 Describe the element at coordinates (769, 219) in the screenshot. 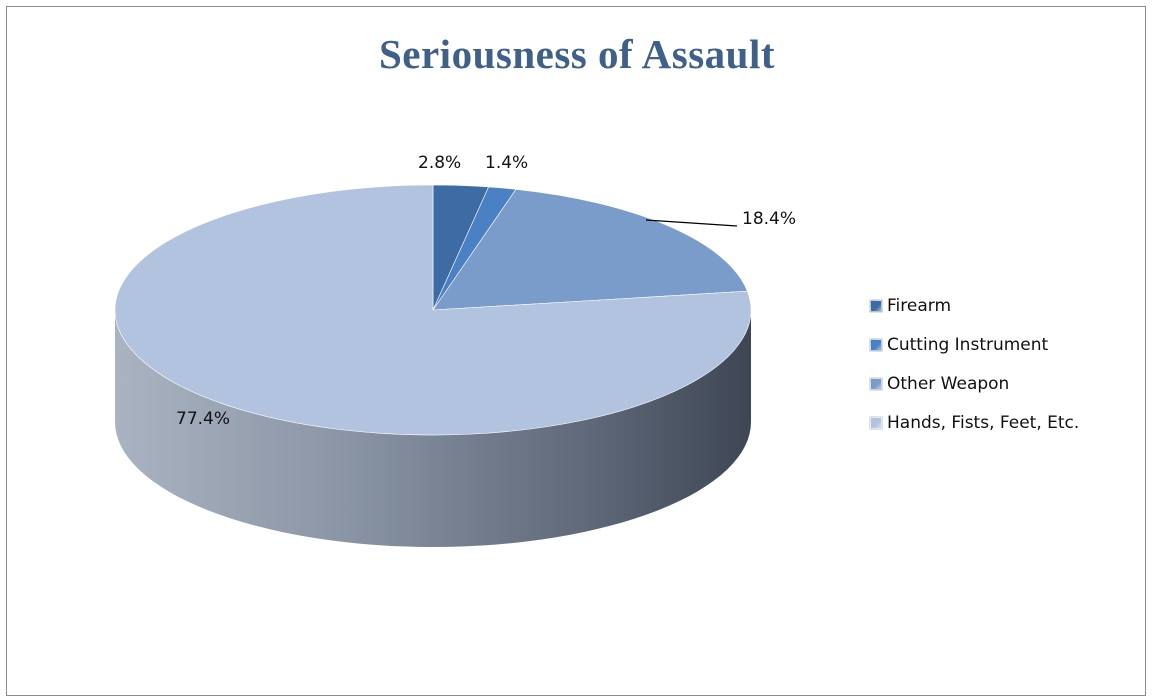

I see `value-label-other-weapon: 18.4%` at that location.